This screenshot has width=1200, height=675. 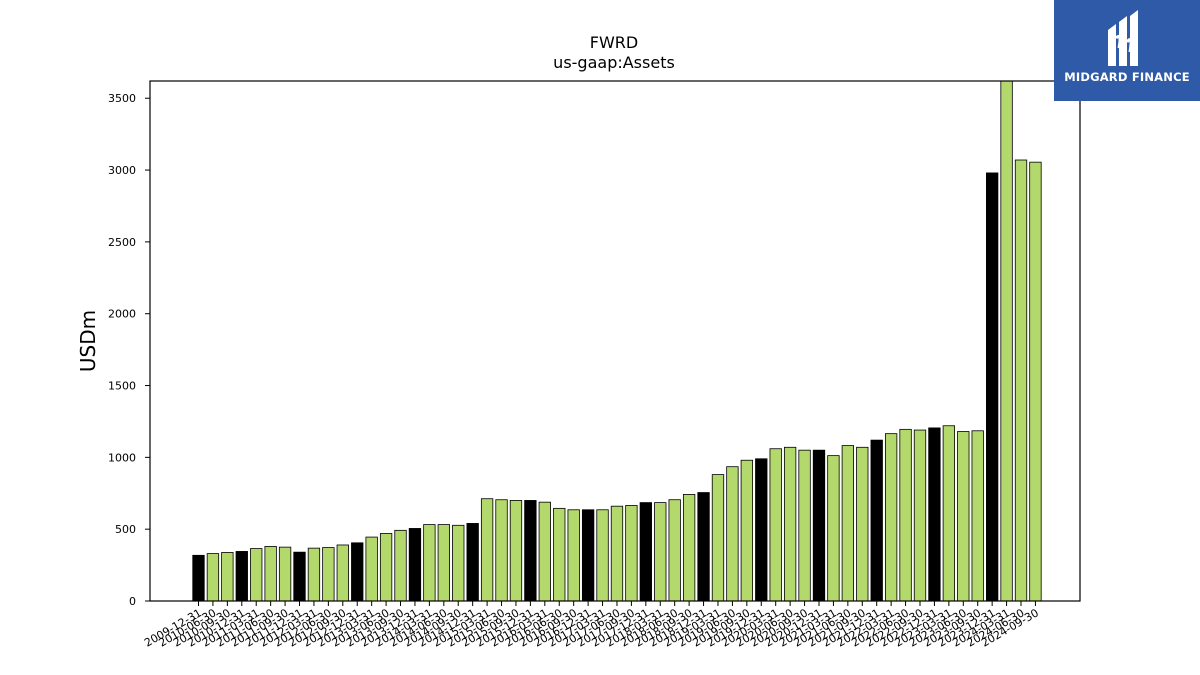 What do you see at coordinates (122, 98) in the screenshot?
I see `y-tick-label: 3500` at bounding box center [122, 98].